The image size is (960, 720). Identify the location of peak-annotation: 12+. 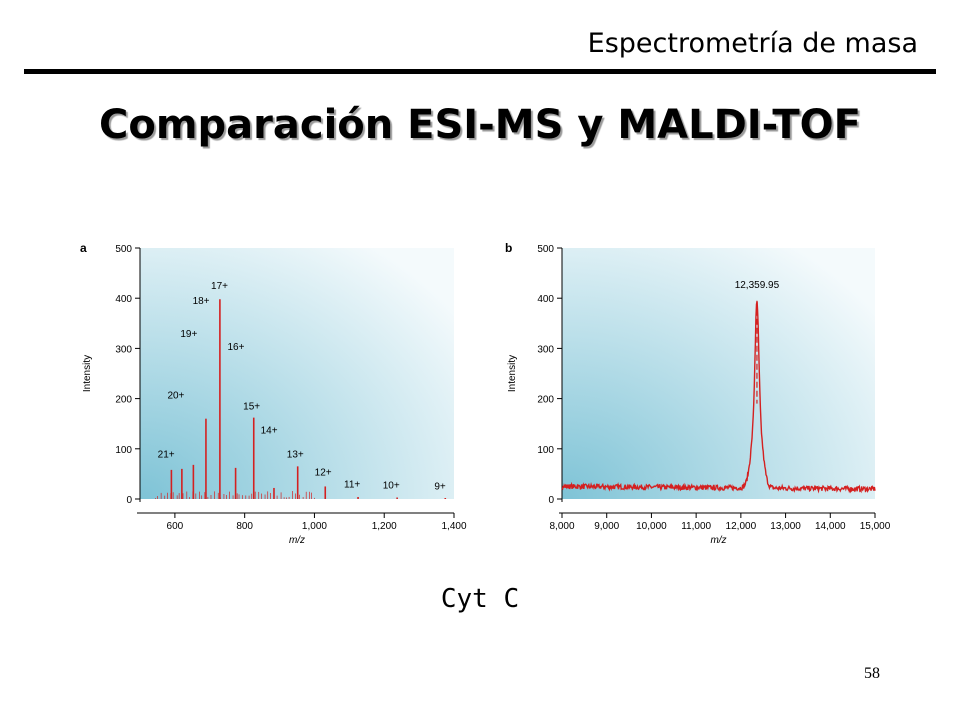
(323, 472).